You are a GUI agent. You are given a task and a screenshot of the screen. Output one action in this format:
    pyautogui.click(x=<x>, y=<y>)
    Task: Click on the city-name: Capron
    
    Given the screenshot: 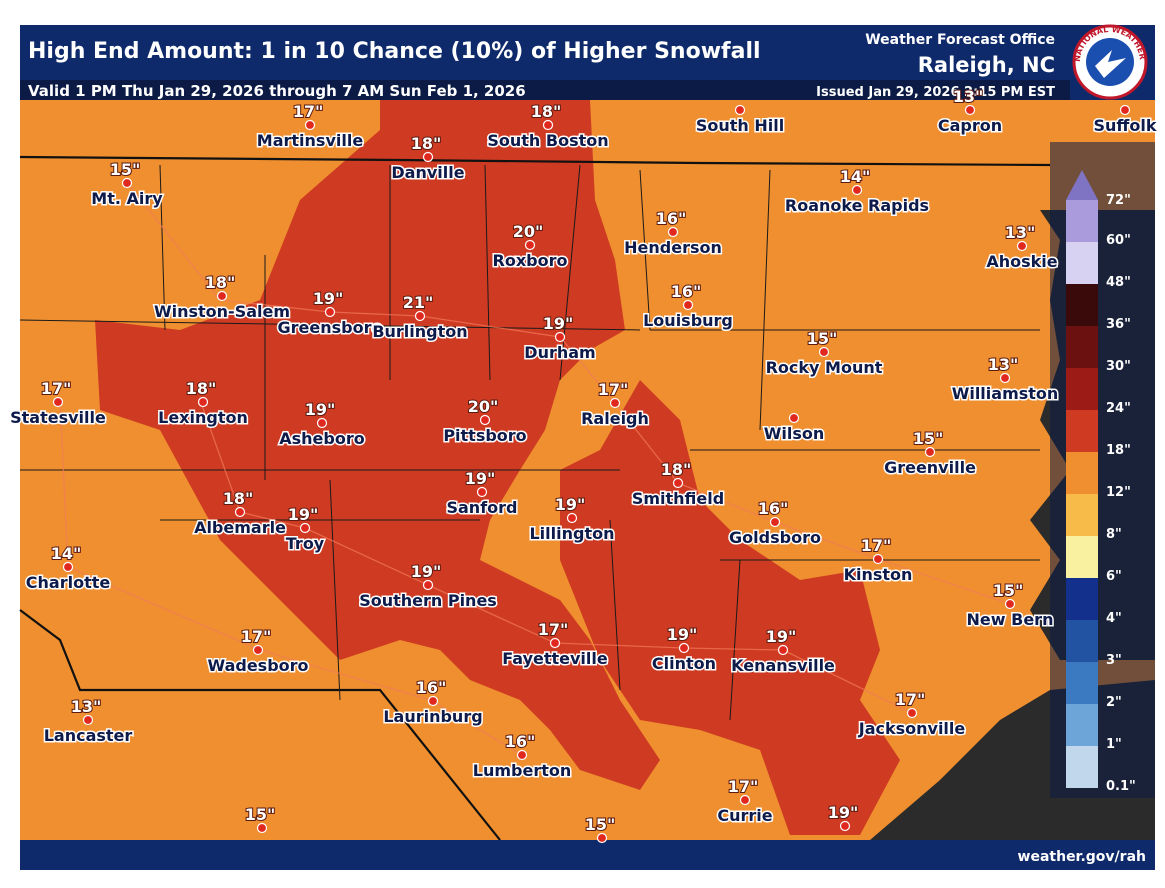 What is the action you would take?
    pyautogui.click(x=970, y=125)
    